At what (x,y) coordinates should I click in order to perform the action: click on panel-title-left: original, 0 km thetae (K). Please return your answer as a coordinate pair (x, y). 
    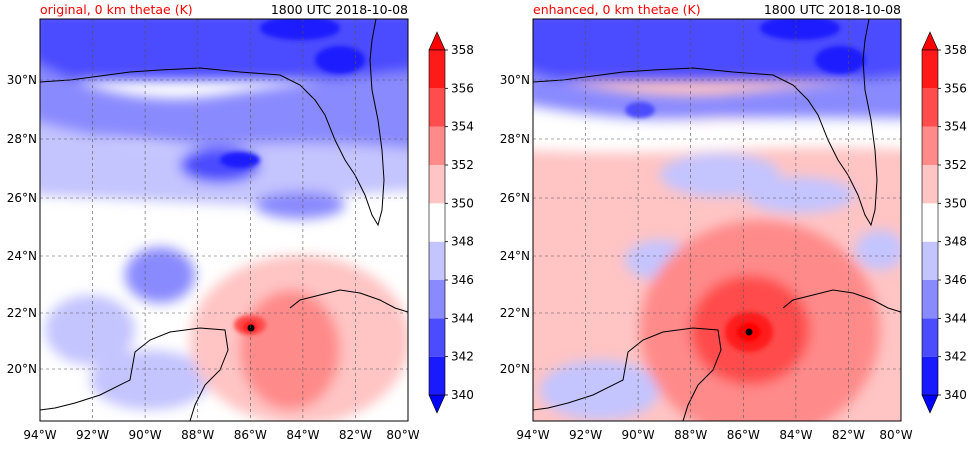
    Looking at the image, I should click on (116, 9).